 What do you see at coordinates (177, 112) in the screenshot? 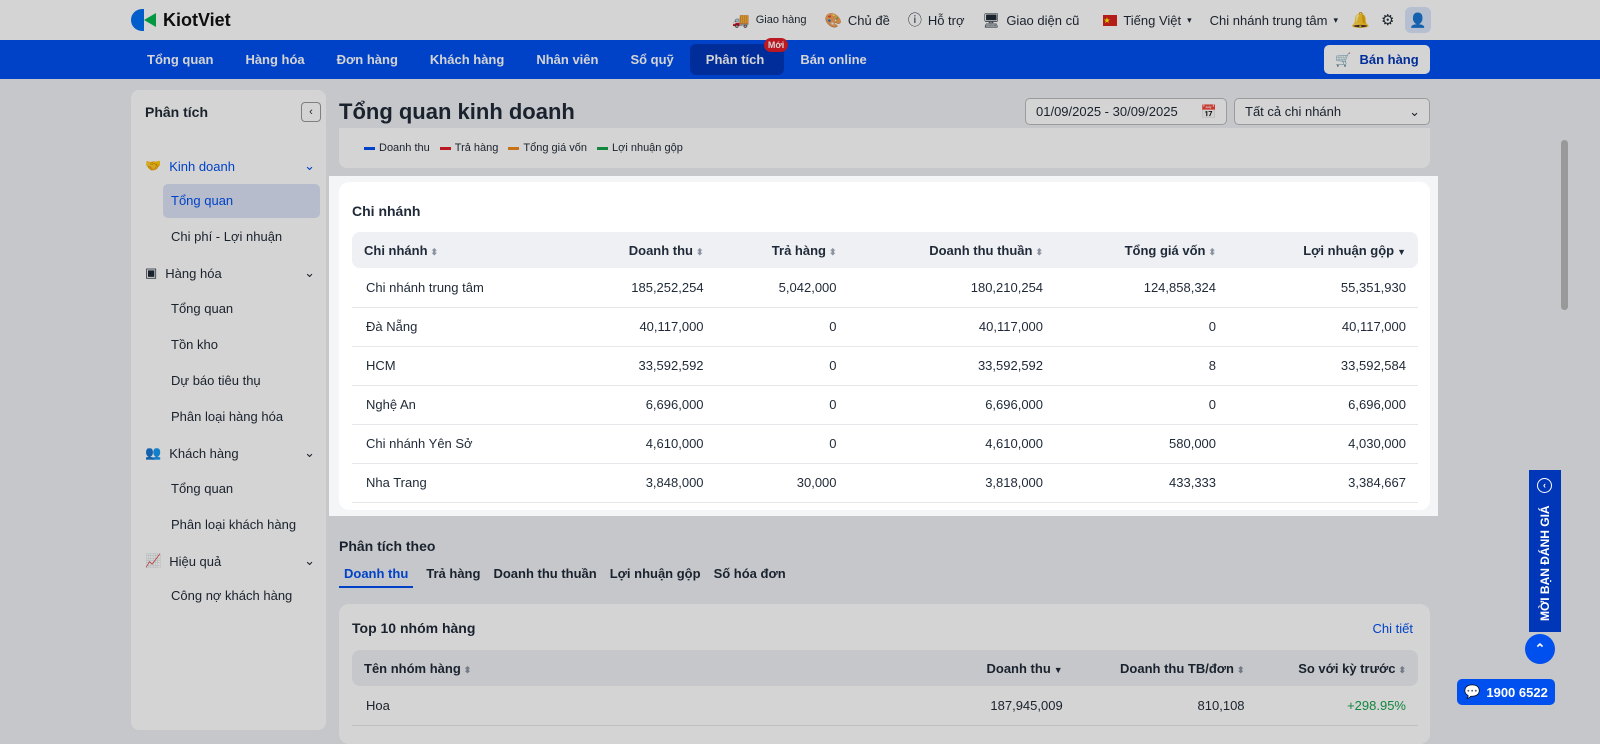
I see `sidebar-title: Phân tích` at bounding box center [177, 112].